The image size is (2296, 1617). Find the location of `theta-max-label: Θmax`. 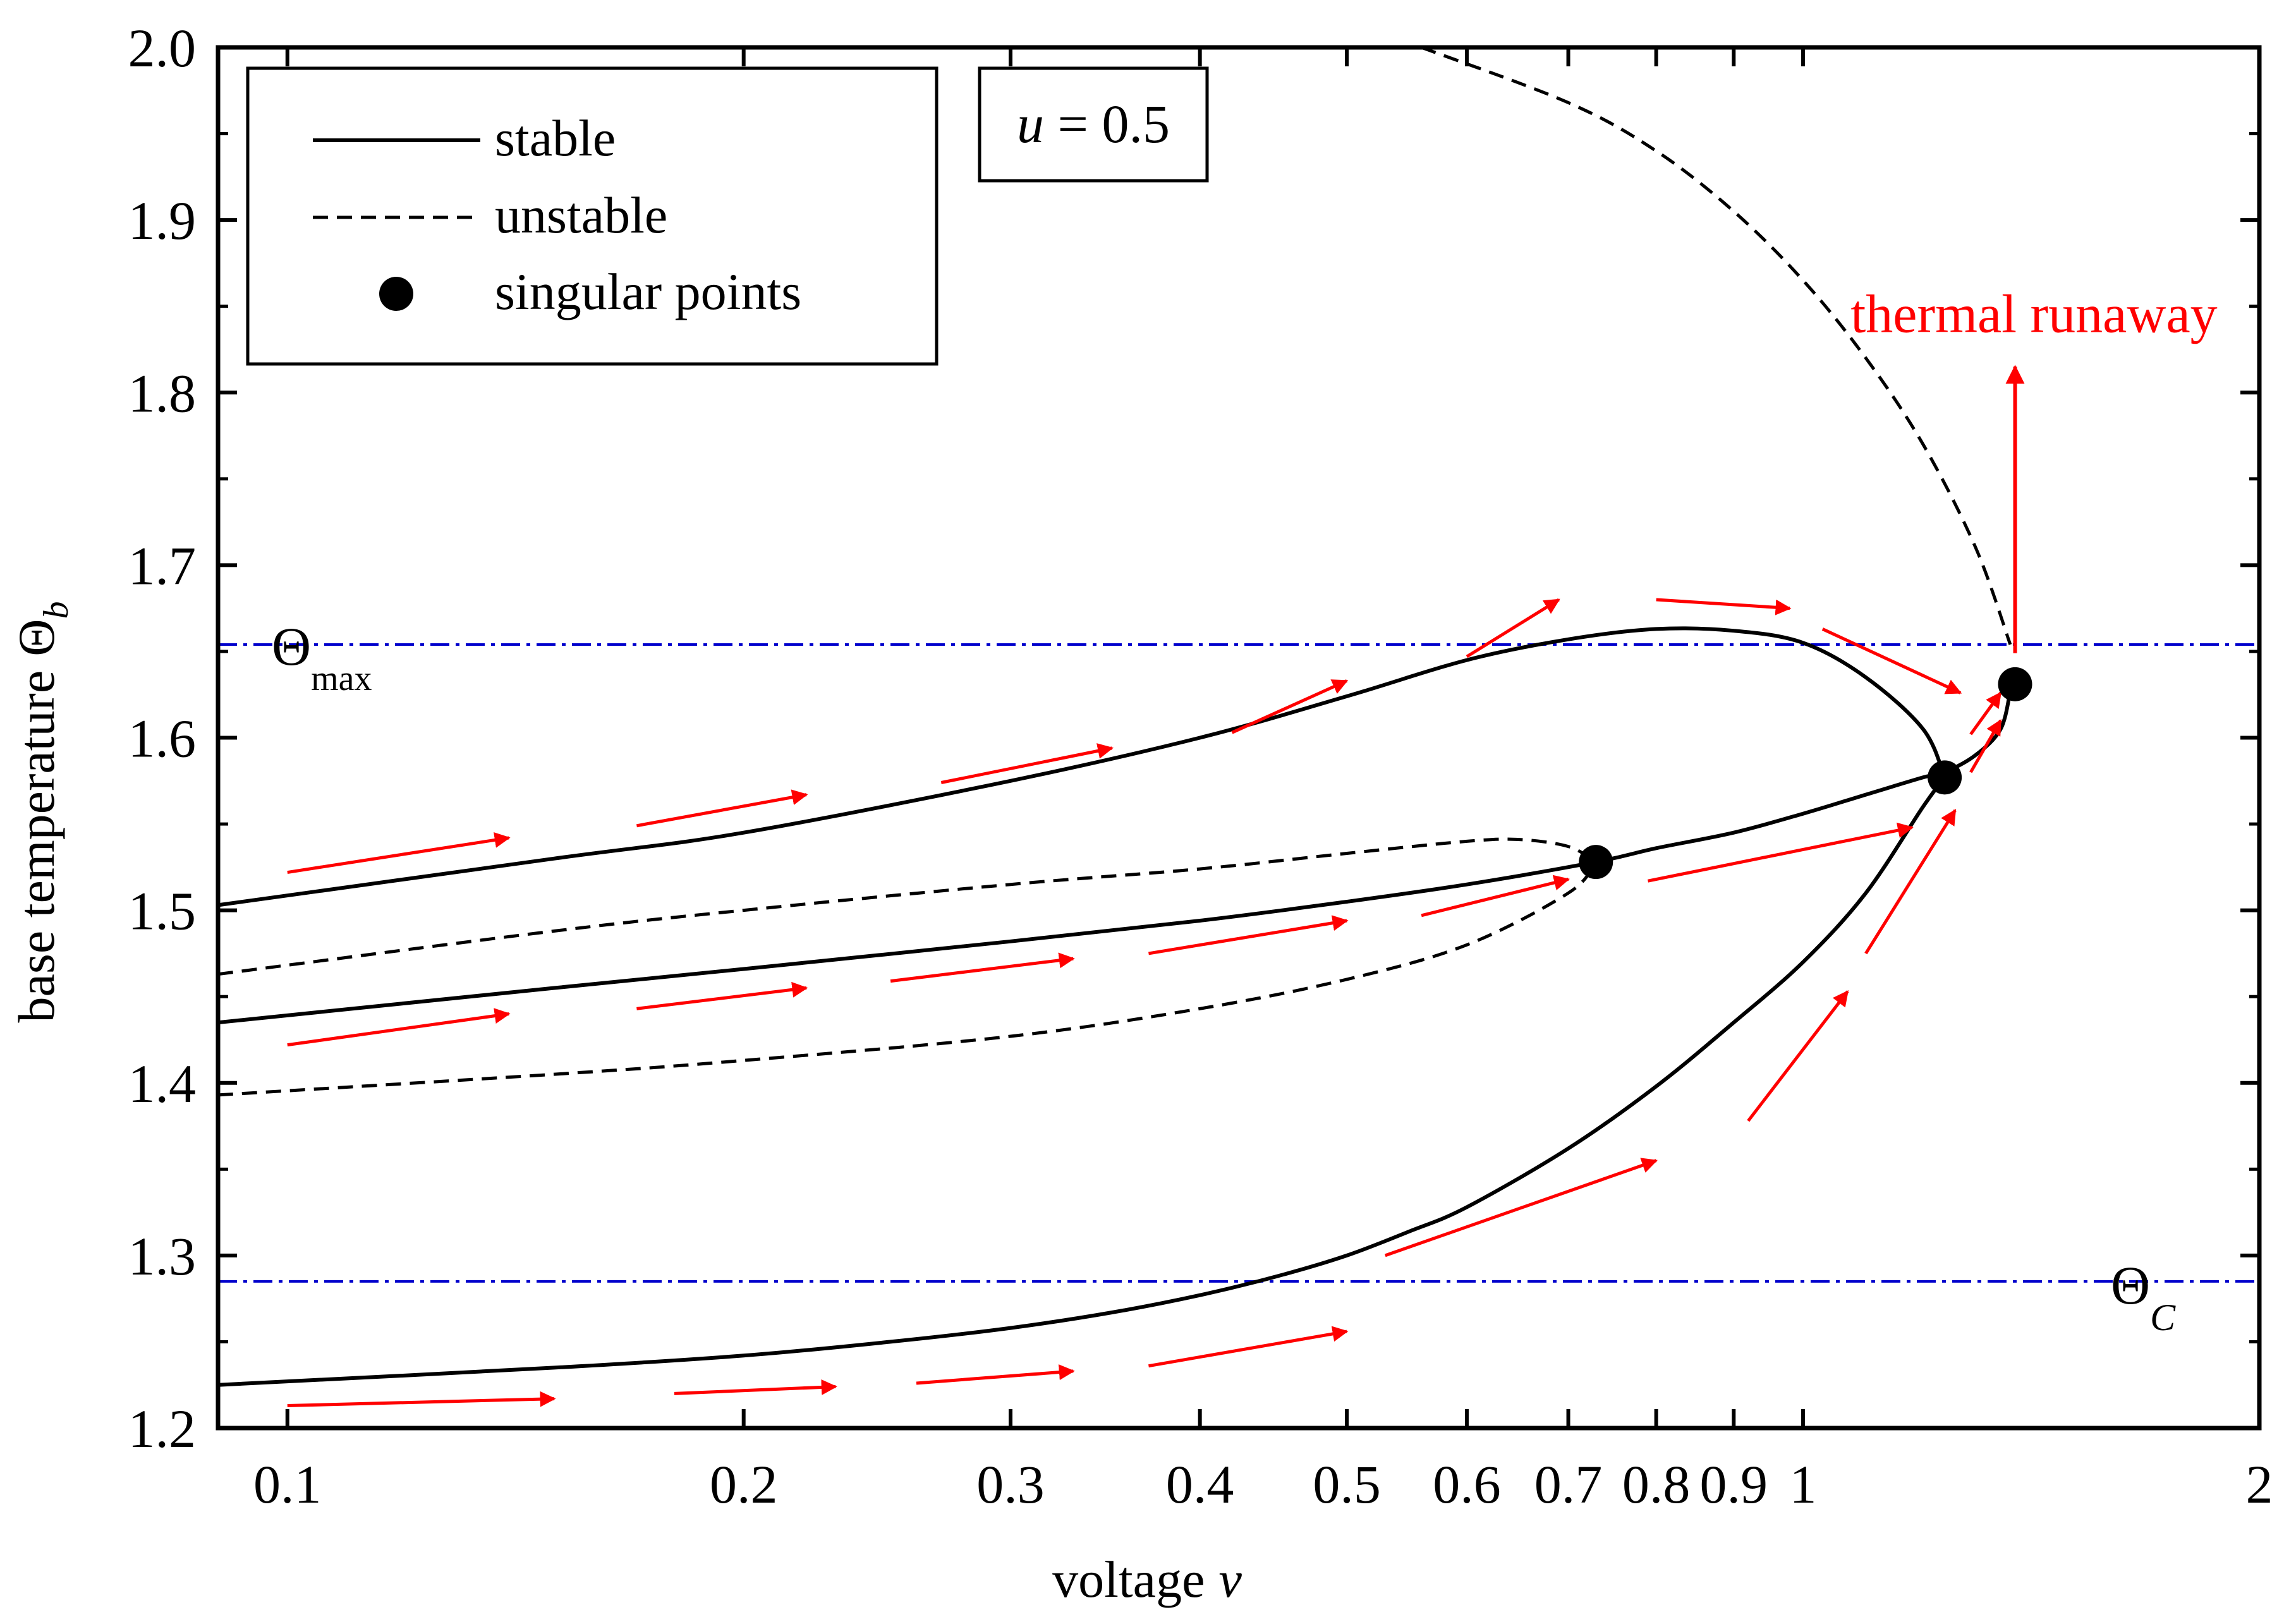

theta-max-label: Θmax is located at coordinates (322, 657).